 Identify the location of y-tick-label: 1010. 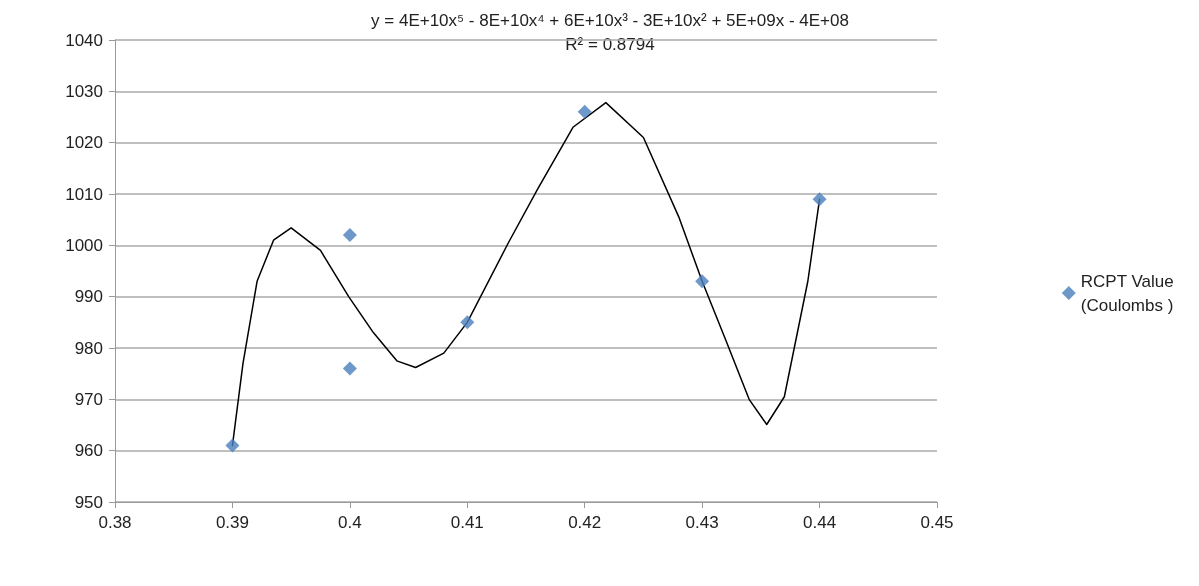
(84, 194).